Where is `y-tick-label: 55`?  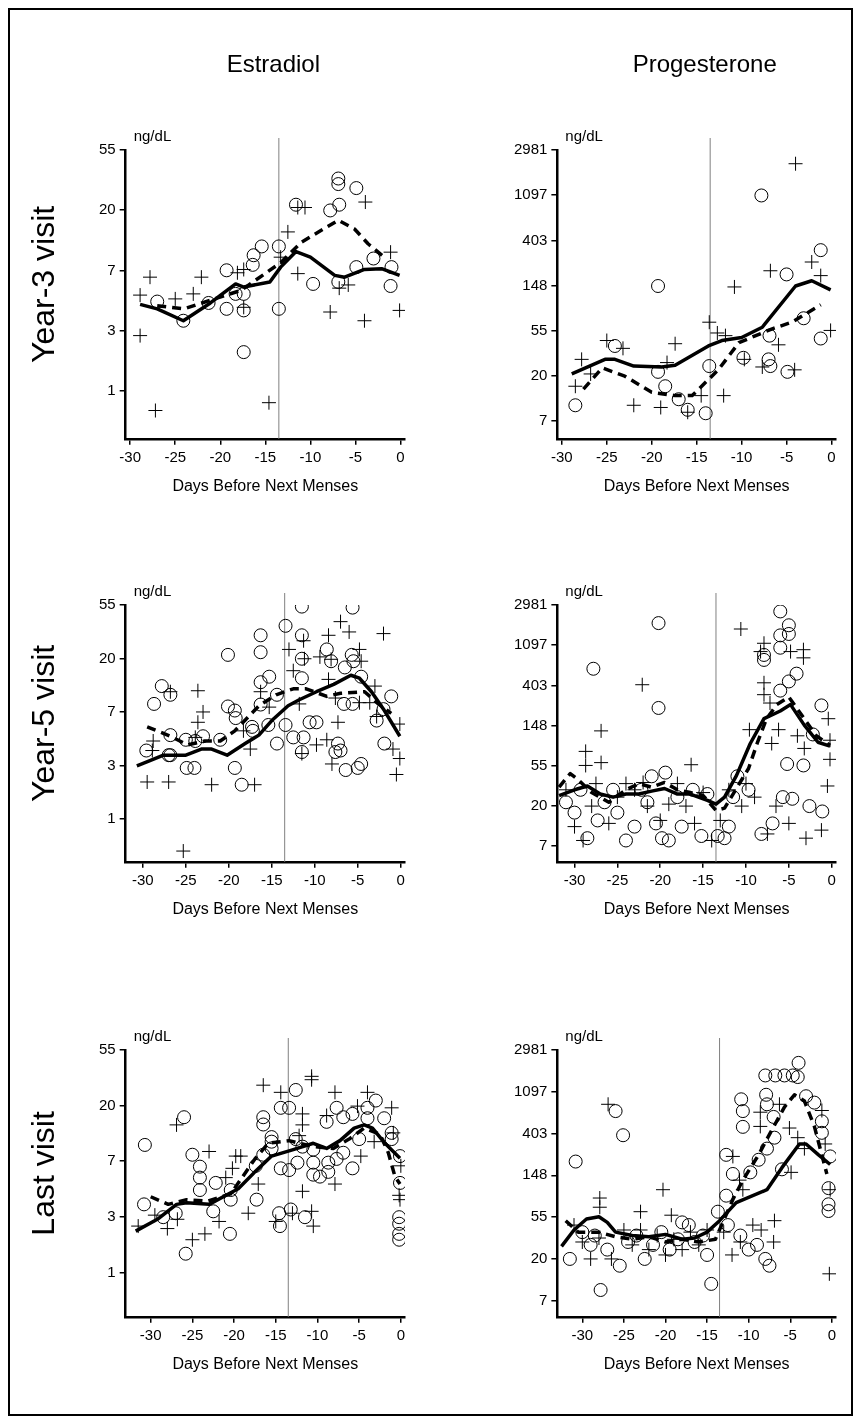
y-tick-label: 55 is located at coordinates (107, 149).